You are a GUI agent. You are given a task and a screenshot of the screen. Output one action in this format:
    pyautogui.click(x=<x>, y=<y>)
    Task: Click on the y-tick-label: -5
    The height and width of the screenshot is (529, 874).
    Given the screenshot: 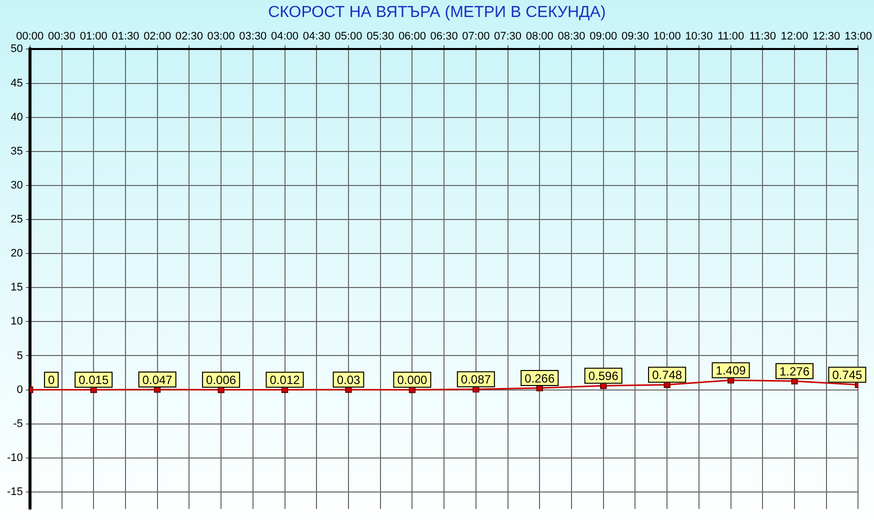 What is the action you would take?
    pyautogui.click(x=18, y=424)
    